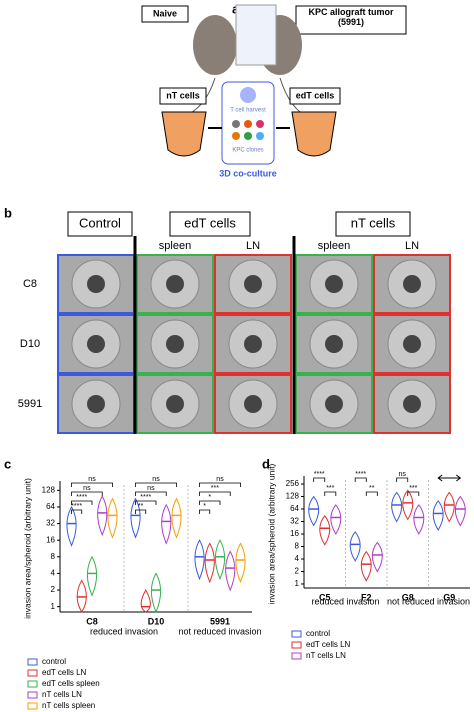 This screenshot has height=712, width=474. I want to click on label: KPC allograft tumor (5991), so click(351, 17).